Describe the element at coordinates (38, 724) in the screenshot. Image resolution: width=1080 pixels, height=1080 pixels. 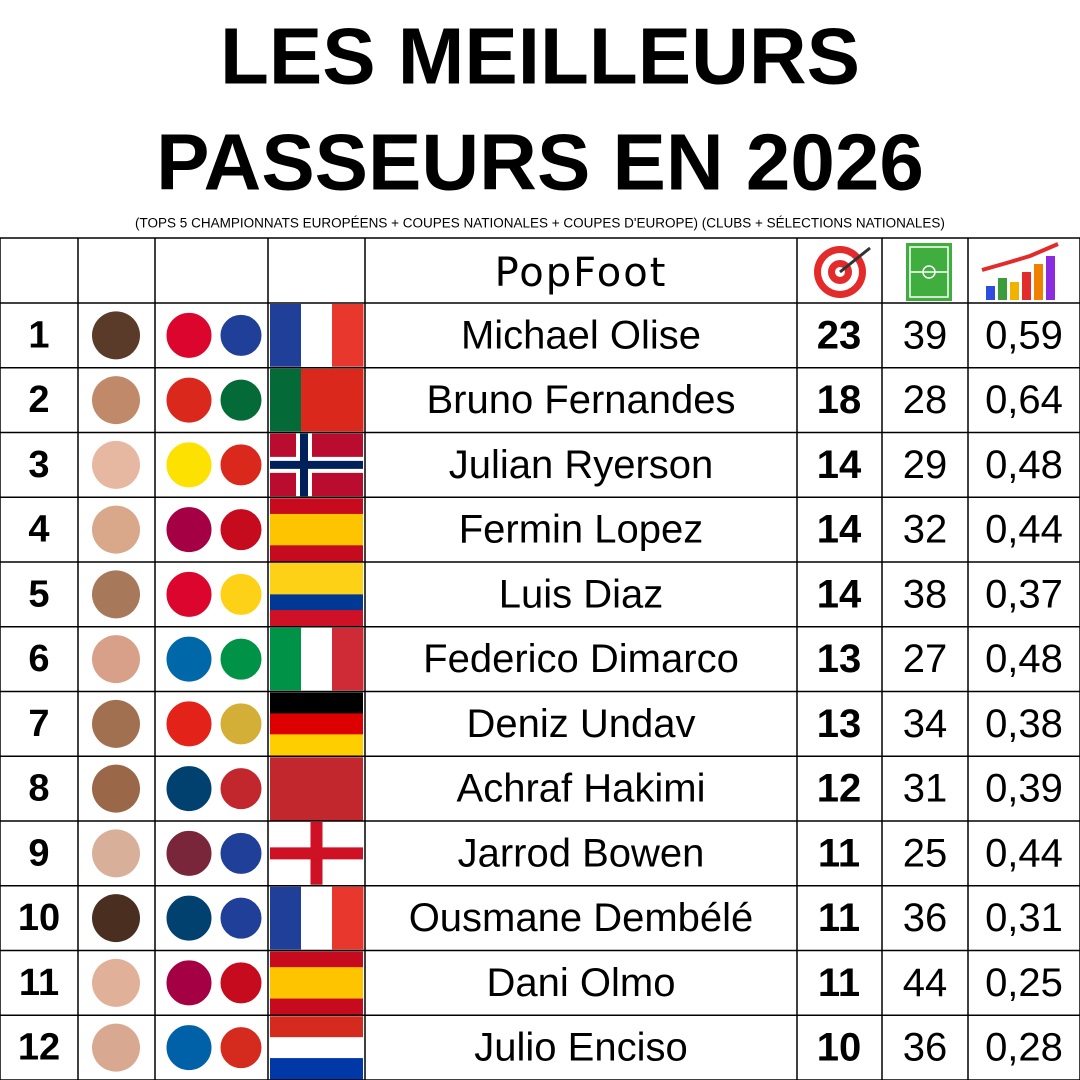
I see `rank: 7` at that location.